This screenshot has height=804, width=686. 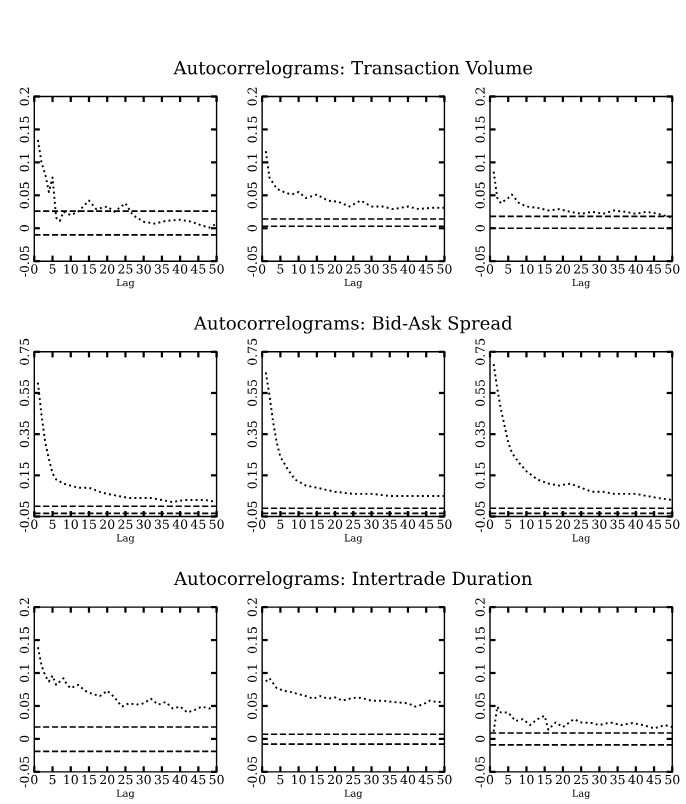 What do you see at coordinates (353, 324) in the screenshot?
I see `chart-title: Autocorrelograms: Bid-Ask Spread` at bounding box center [353, 324].